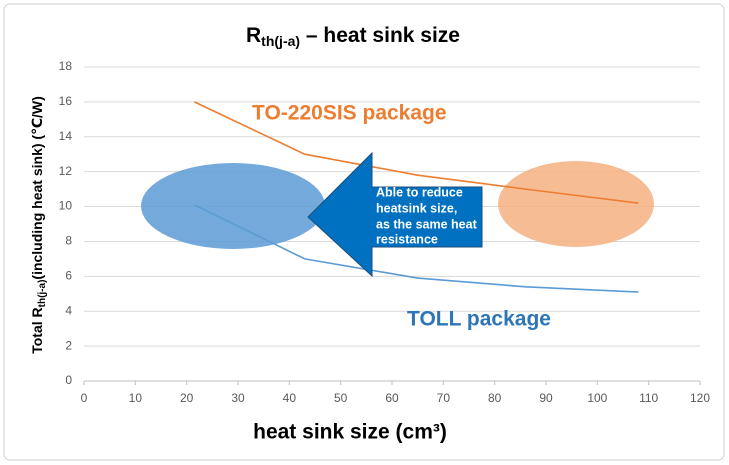  What do you see at coordinates (416, 208) in the screenshot?
I see `annotation-line: heatsink size,` at bounding box center [416, 208].